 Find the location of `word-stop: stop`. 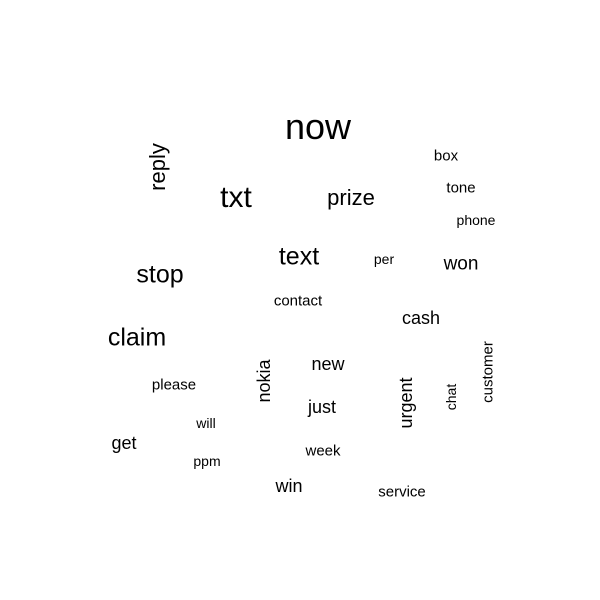

word-stop: stop is located at coordinates (160, 274).